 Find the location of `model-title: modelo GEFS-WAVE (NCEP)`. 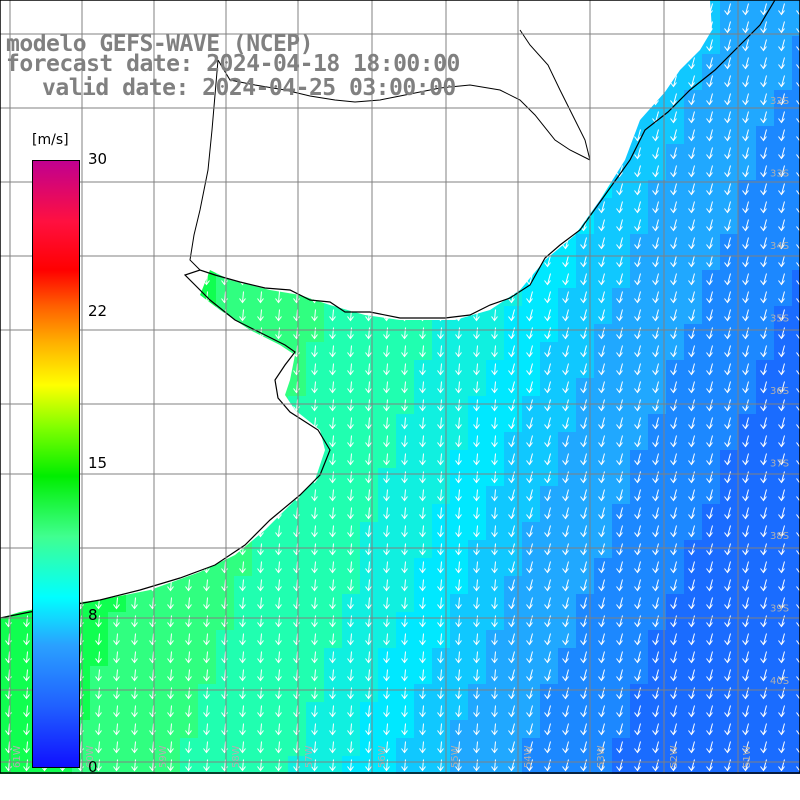

model-title: modelo GEFS-WAVE (NCEP) is located at coordinates (160, 44).